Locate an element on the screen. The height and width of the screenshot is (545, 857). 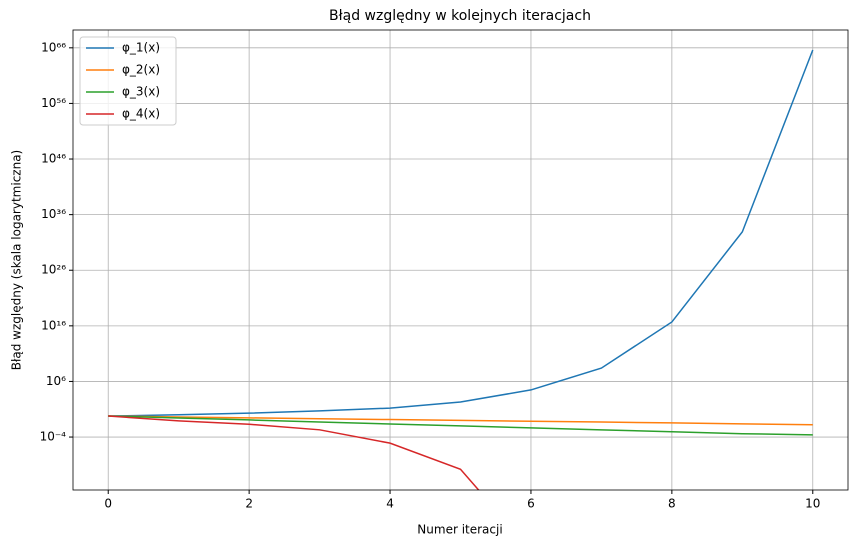
x-tick-label: 2 is located at coordinates (249, 504).